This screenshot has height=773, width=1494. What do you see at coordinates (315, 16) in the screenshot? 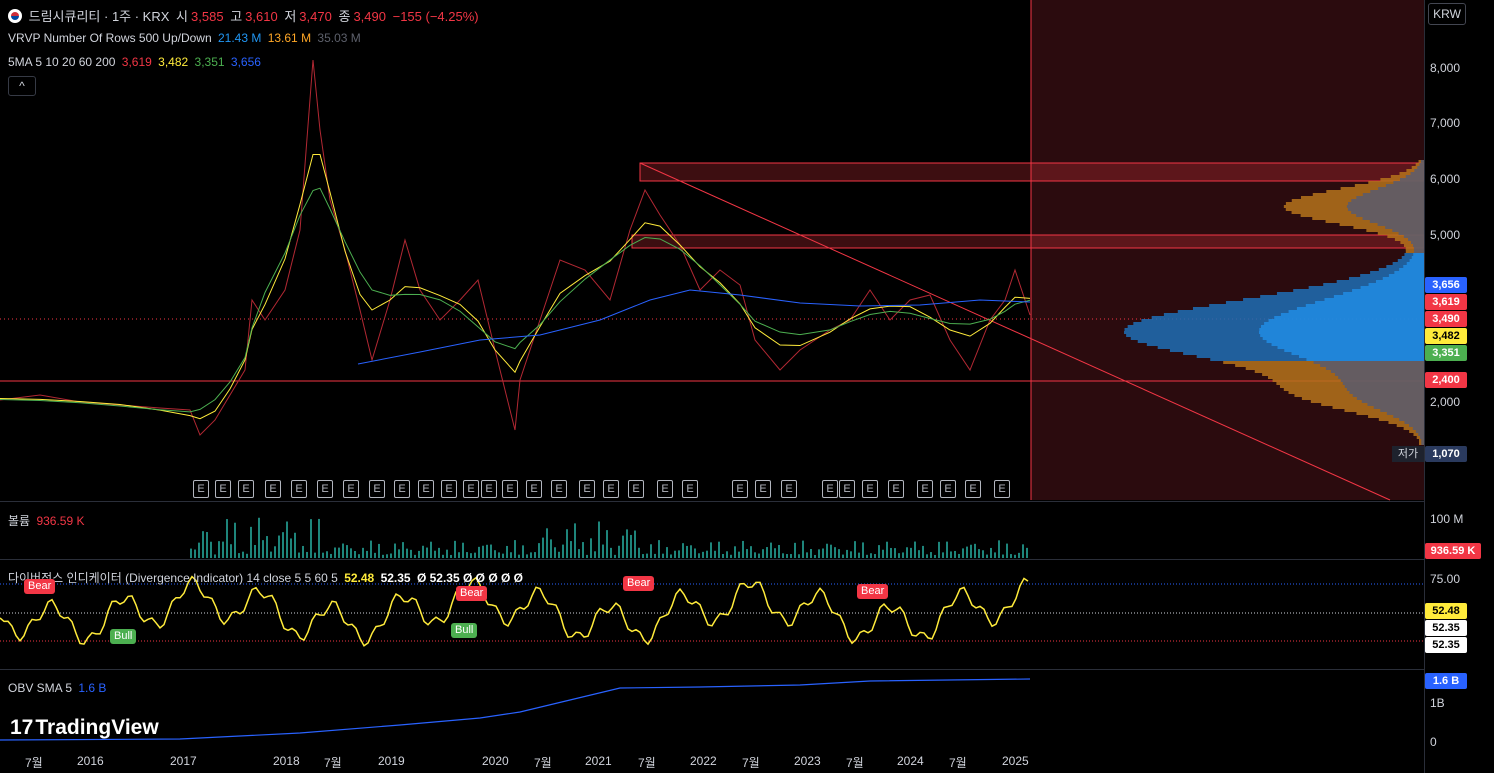
I see `low-value: 3,470` at bounding box center [315, 16].